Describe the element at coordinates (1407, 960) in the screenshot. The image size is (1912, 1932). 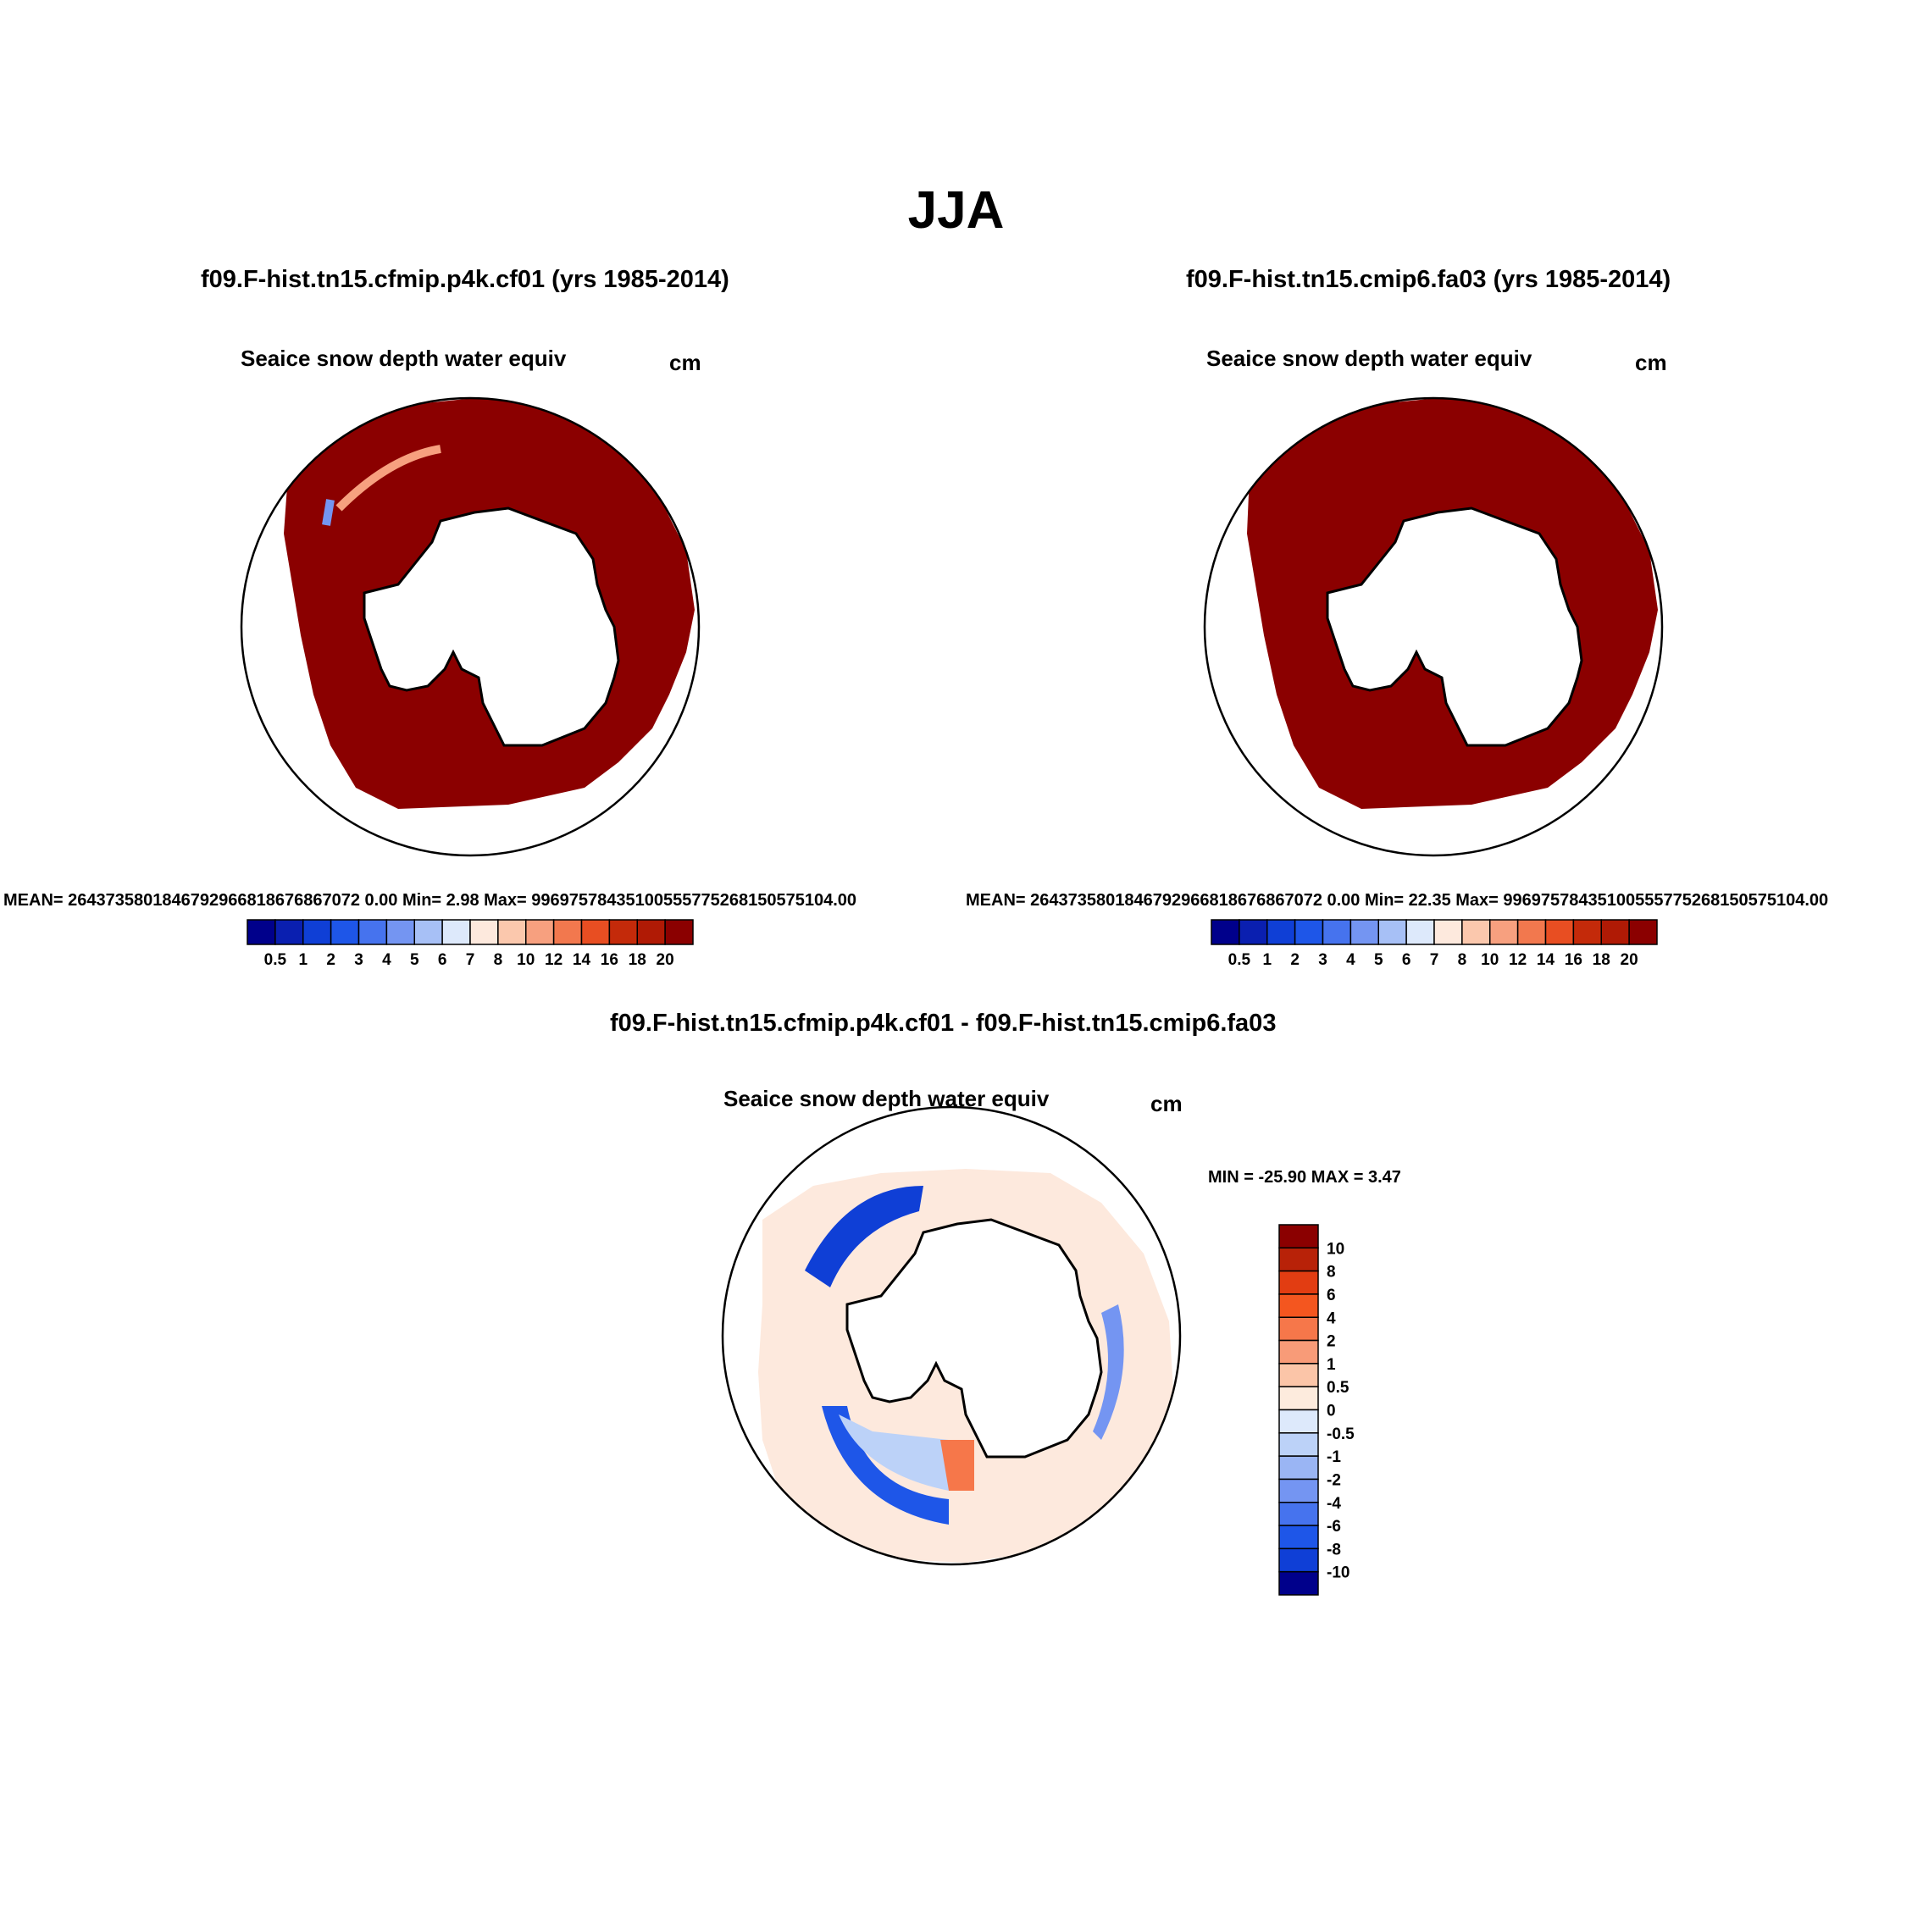
I see `right-colorbar-tick-label: 6` at that location.